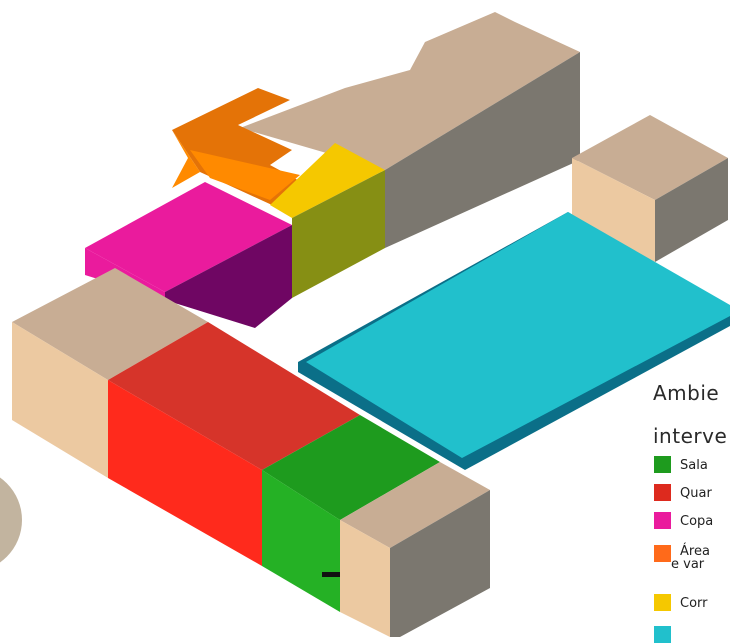  I want to click on green-zone-top, so click(351, 467).